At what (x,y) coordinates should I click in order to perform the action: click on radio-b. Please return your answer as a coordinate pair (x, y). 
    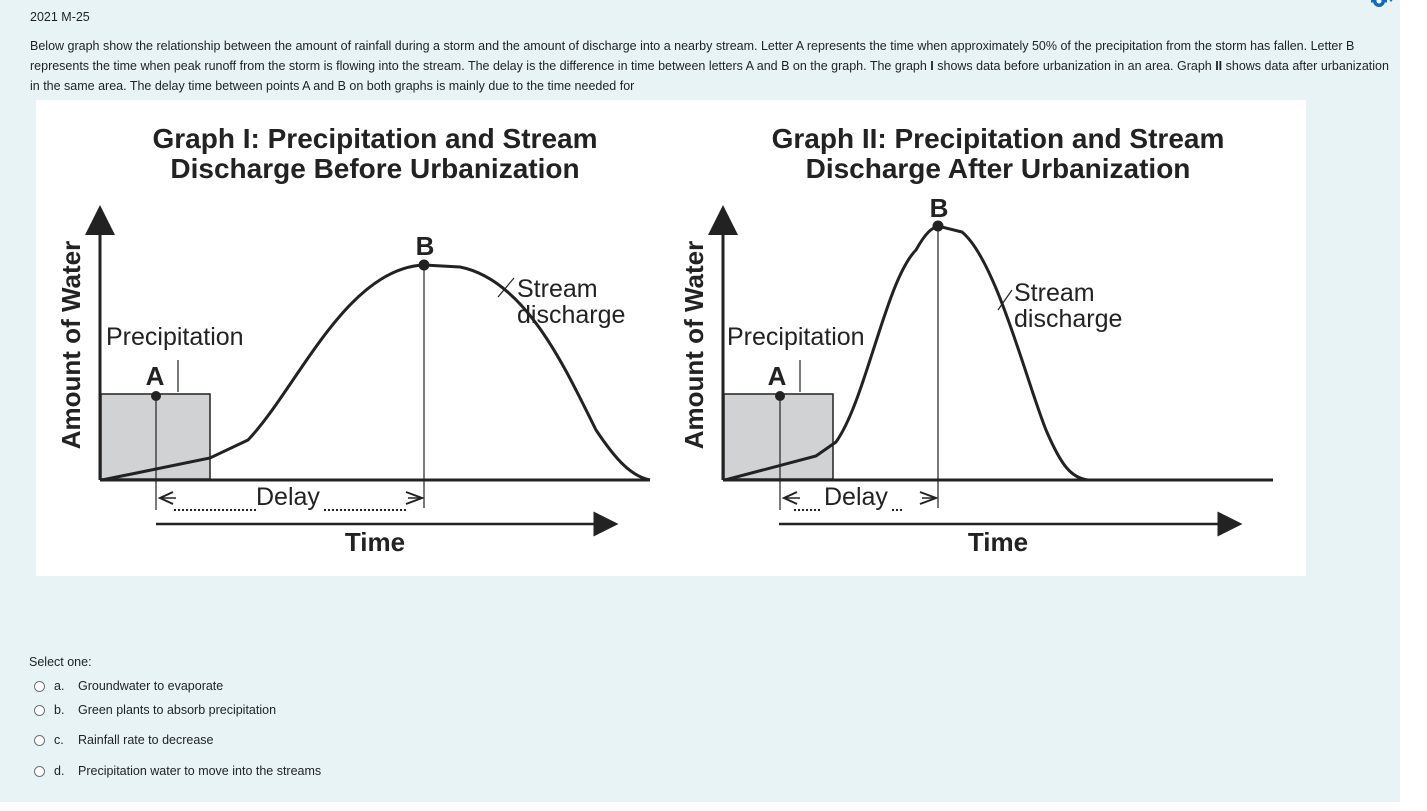
    Looking at the image, I should click on (39, 710).